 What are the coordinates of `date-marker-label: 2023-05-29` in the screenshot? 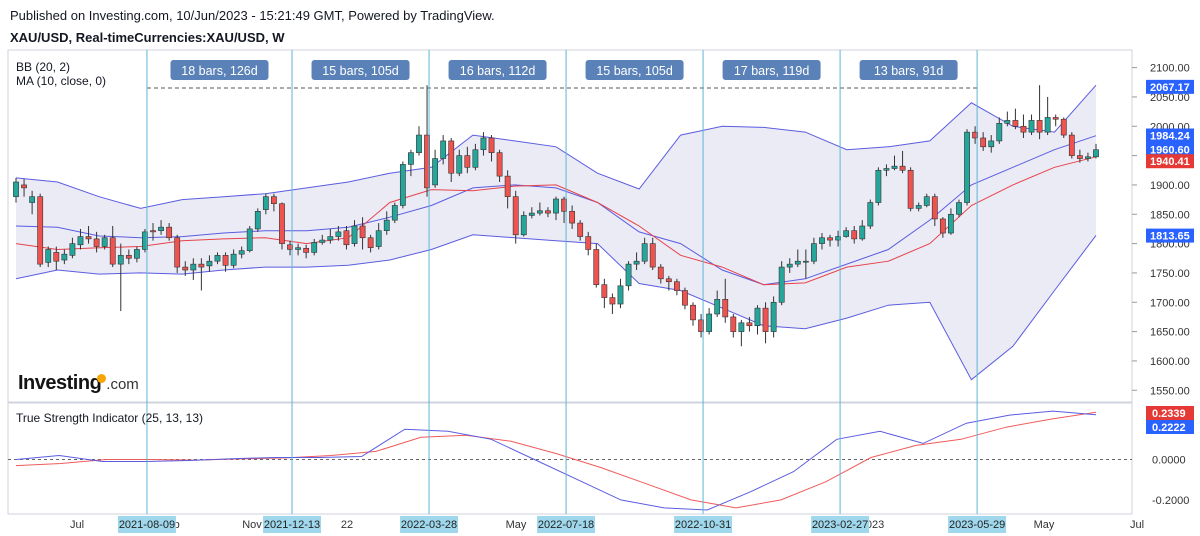 It's located at (977, 525).